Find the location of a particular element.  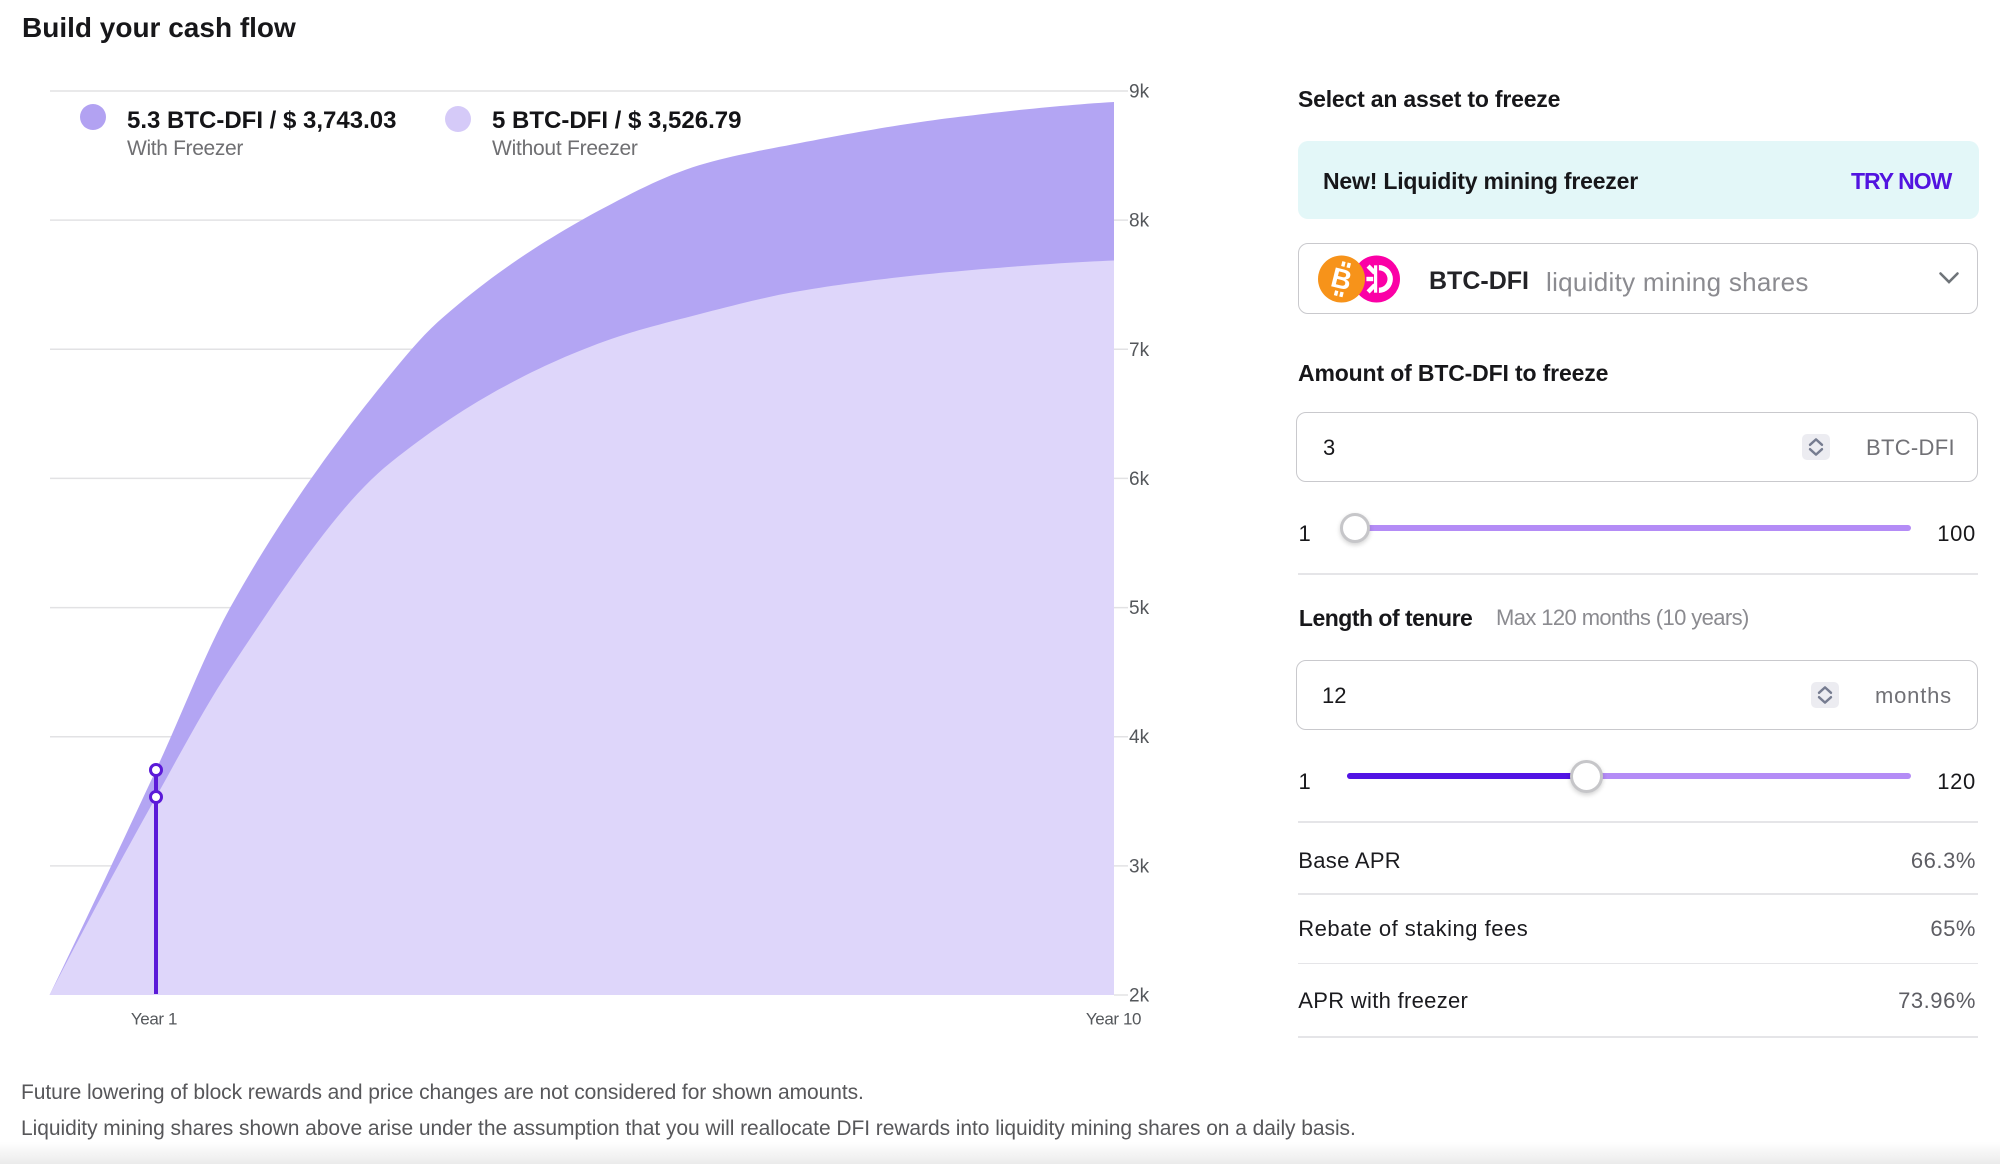

svg-text: 2k is located at coordinates (1139, 996).